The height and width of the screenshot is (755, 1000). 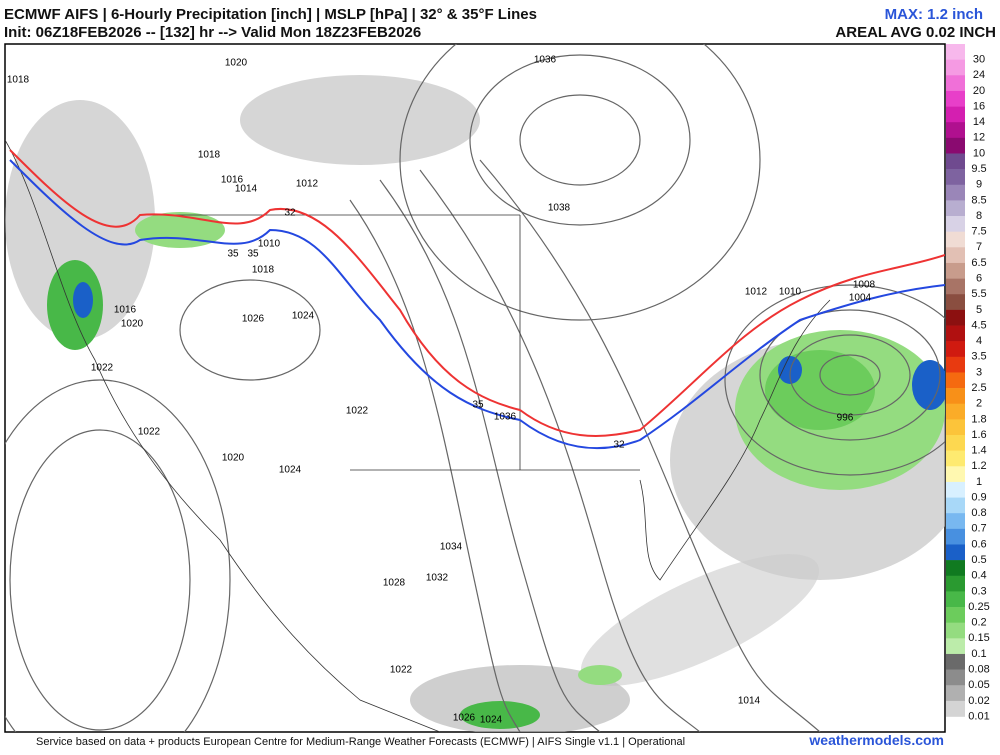 I want to click on isobar-label: 1038, so click(x=559, y=208).